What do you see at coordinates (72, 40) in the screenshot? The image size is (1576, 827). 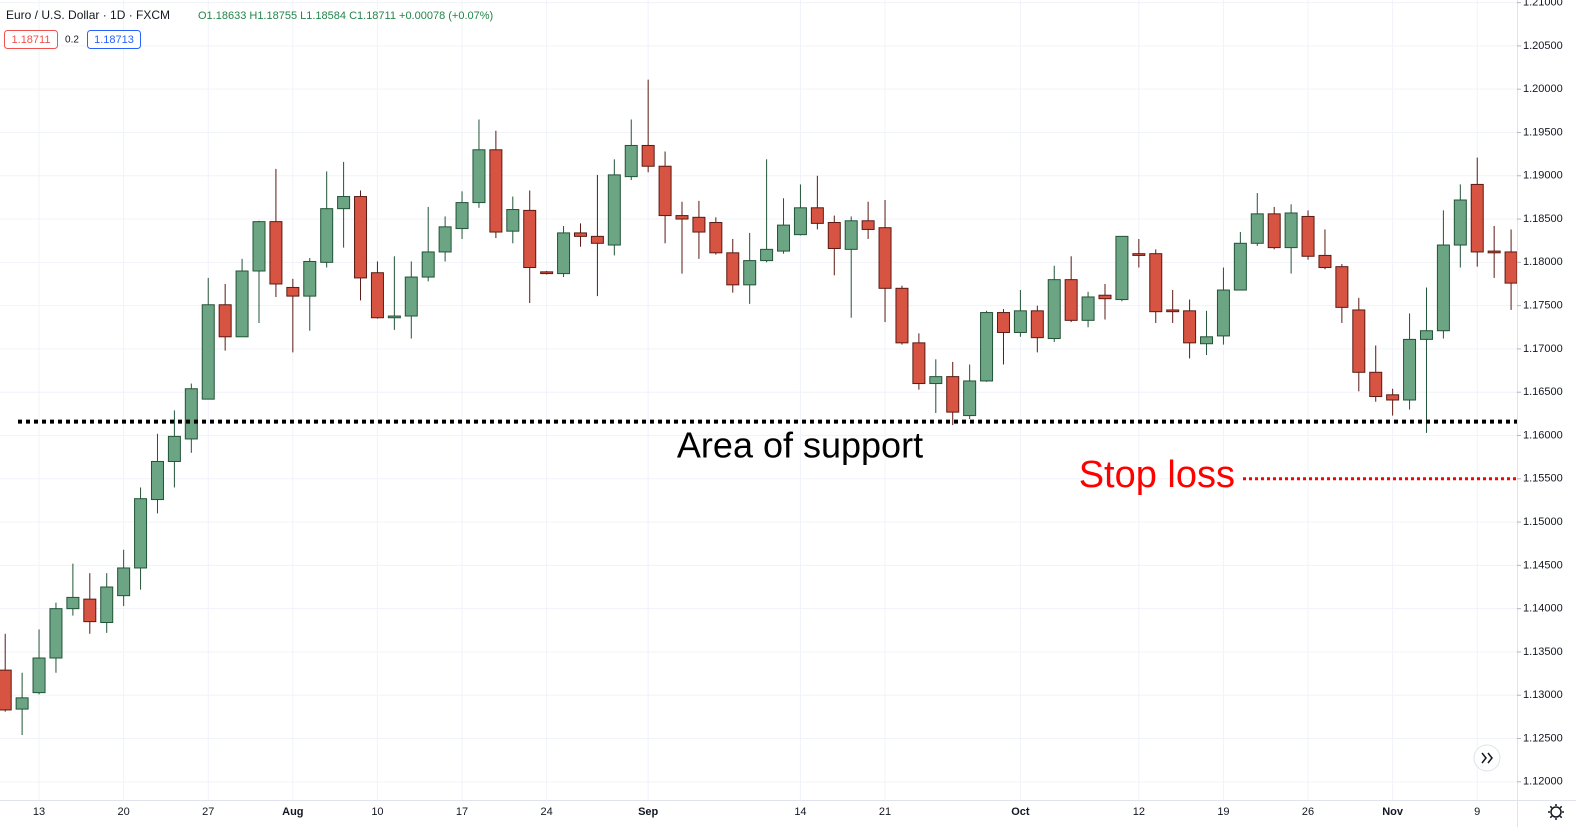 I see `spread: 0.2` at bounding box center [72, 40].